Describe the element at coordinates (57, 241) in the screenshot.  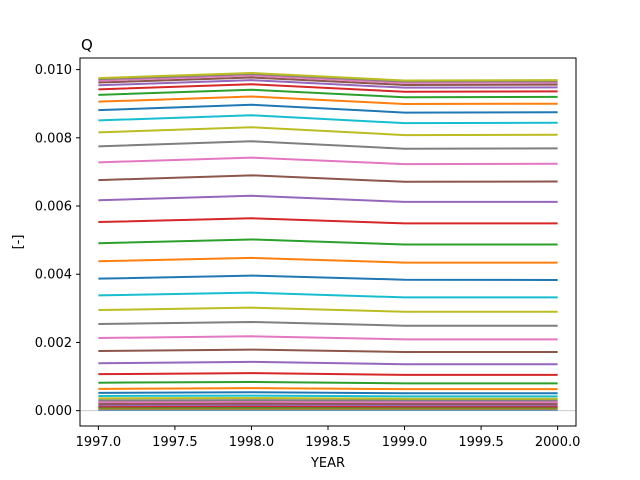
I see `y-axis: 0.000 0.002 0.004 0.006 0.008 0.010` at that location.